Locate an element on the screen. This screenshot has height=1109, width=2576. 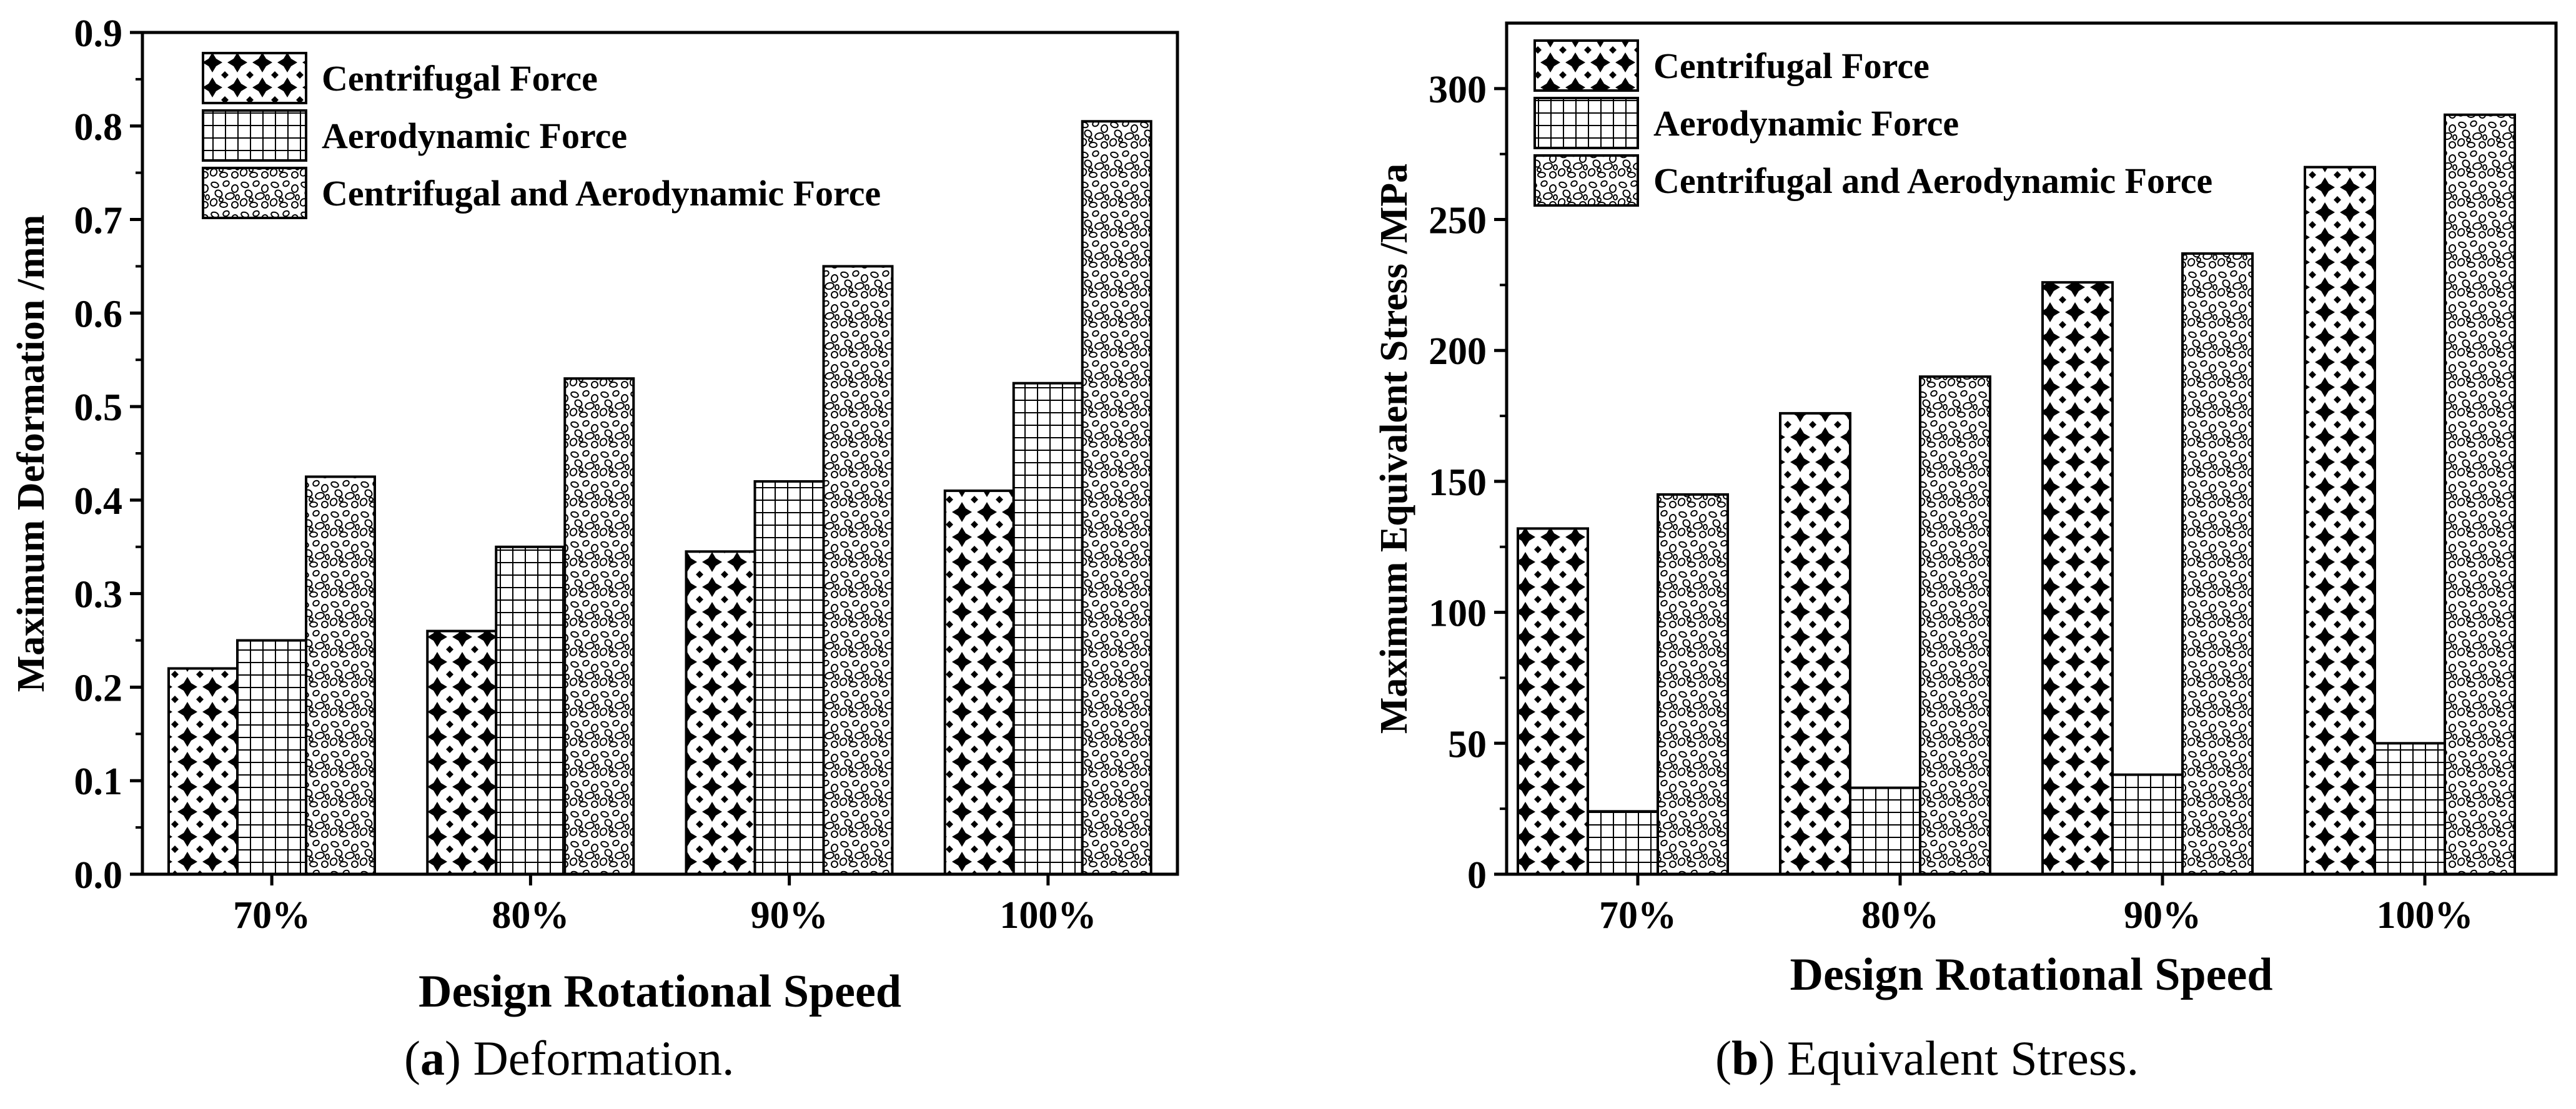
panel-a-caption-close: ) is located at coordinates (452, 1058).